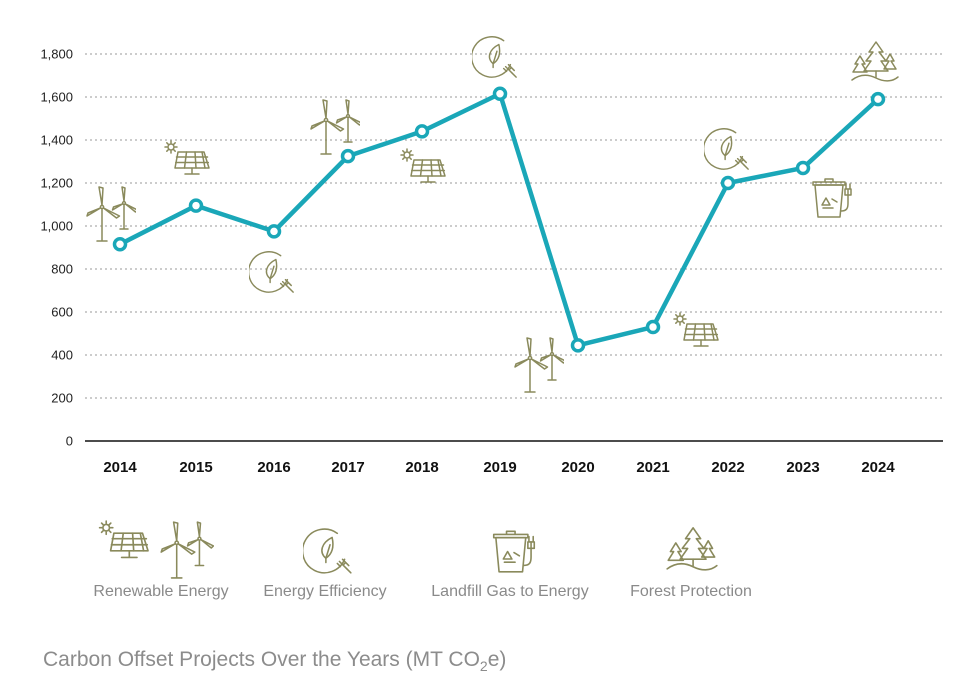 Image resolution: width=970 pixels, height=700 pixels. Describe the element at coordinates (514, 551) in the screenshot. I see `legend-landfill-gas-icon` at that location.